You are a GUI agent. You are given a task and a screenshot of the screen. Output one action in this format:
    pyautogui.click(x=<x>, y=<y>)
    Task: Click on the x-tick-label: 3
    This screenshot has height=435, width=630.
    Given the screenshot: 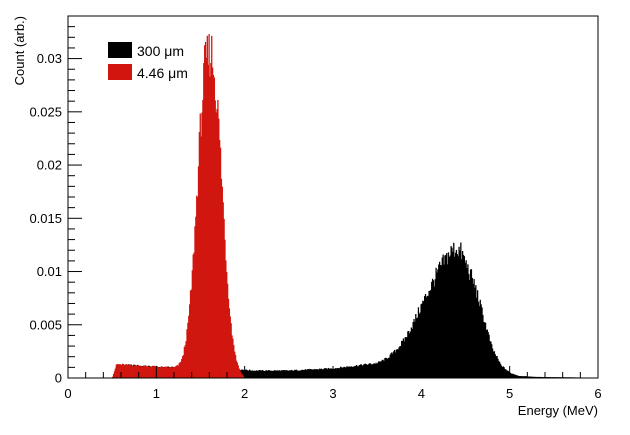 What is the action you would take?
    pyautogui.click(x=332, y=393)
    